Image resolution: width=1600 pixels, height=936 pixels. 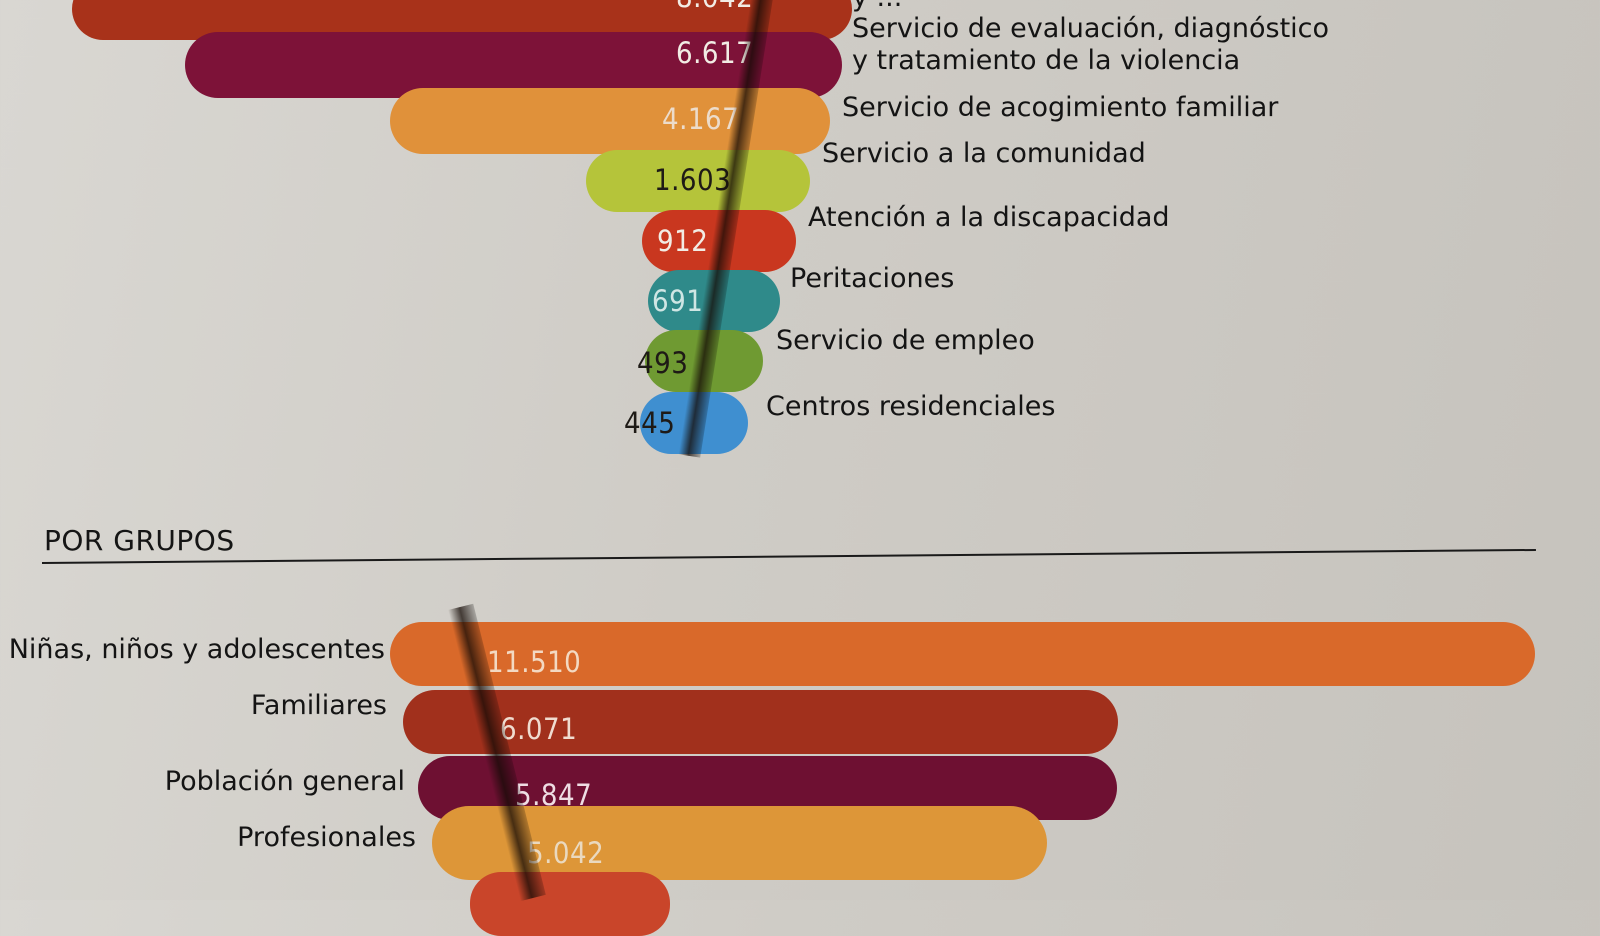 I want to click on label-top-1a: Servicio de evaluación, diagnóstico, so click(x=1091, y=28).